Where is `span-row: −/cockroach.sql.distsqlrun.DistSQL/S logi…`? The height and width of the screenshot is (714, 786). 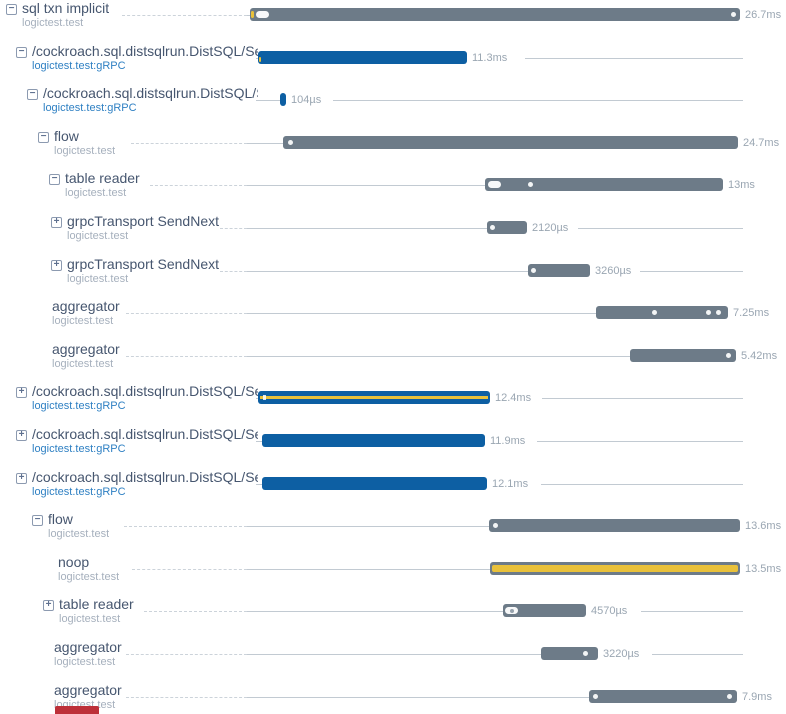 span-row: −/cockroach.sql.distsqlrun.DistSQL/S logi… is located at coordinates (393, 108).